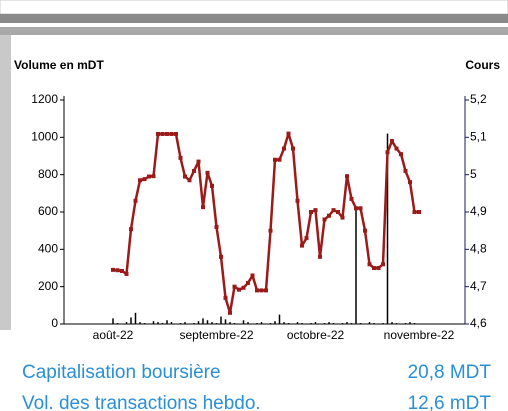  I want to click on header-box, so click(254, 7).